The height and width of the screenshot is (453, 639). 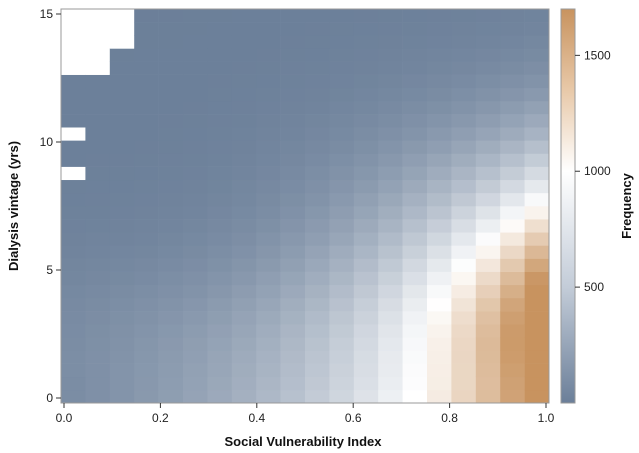 What do you see at coordinates (568, 206) in the screenshot?
I see `colorbar` at bounding box center [568, 206].